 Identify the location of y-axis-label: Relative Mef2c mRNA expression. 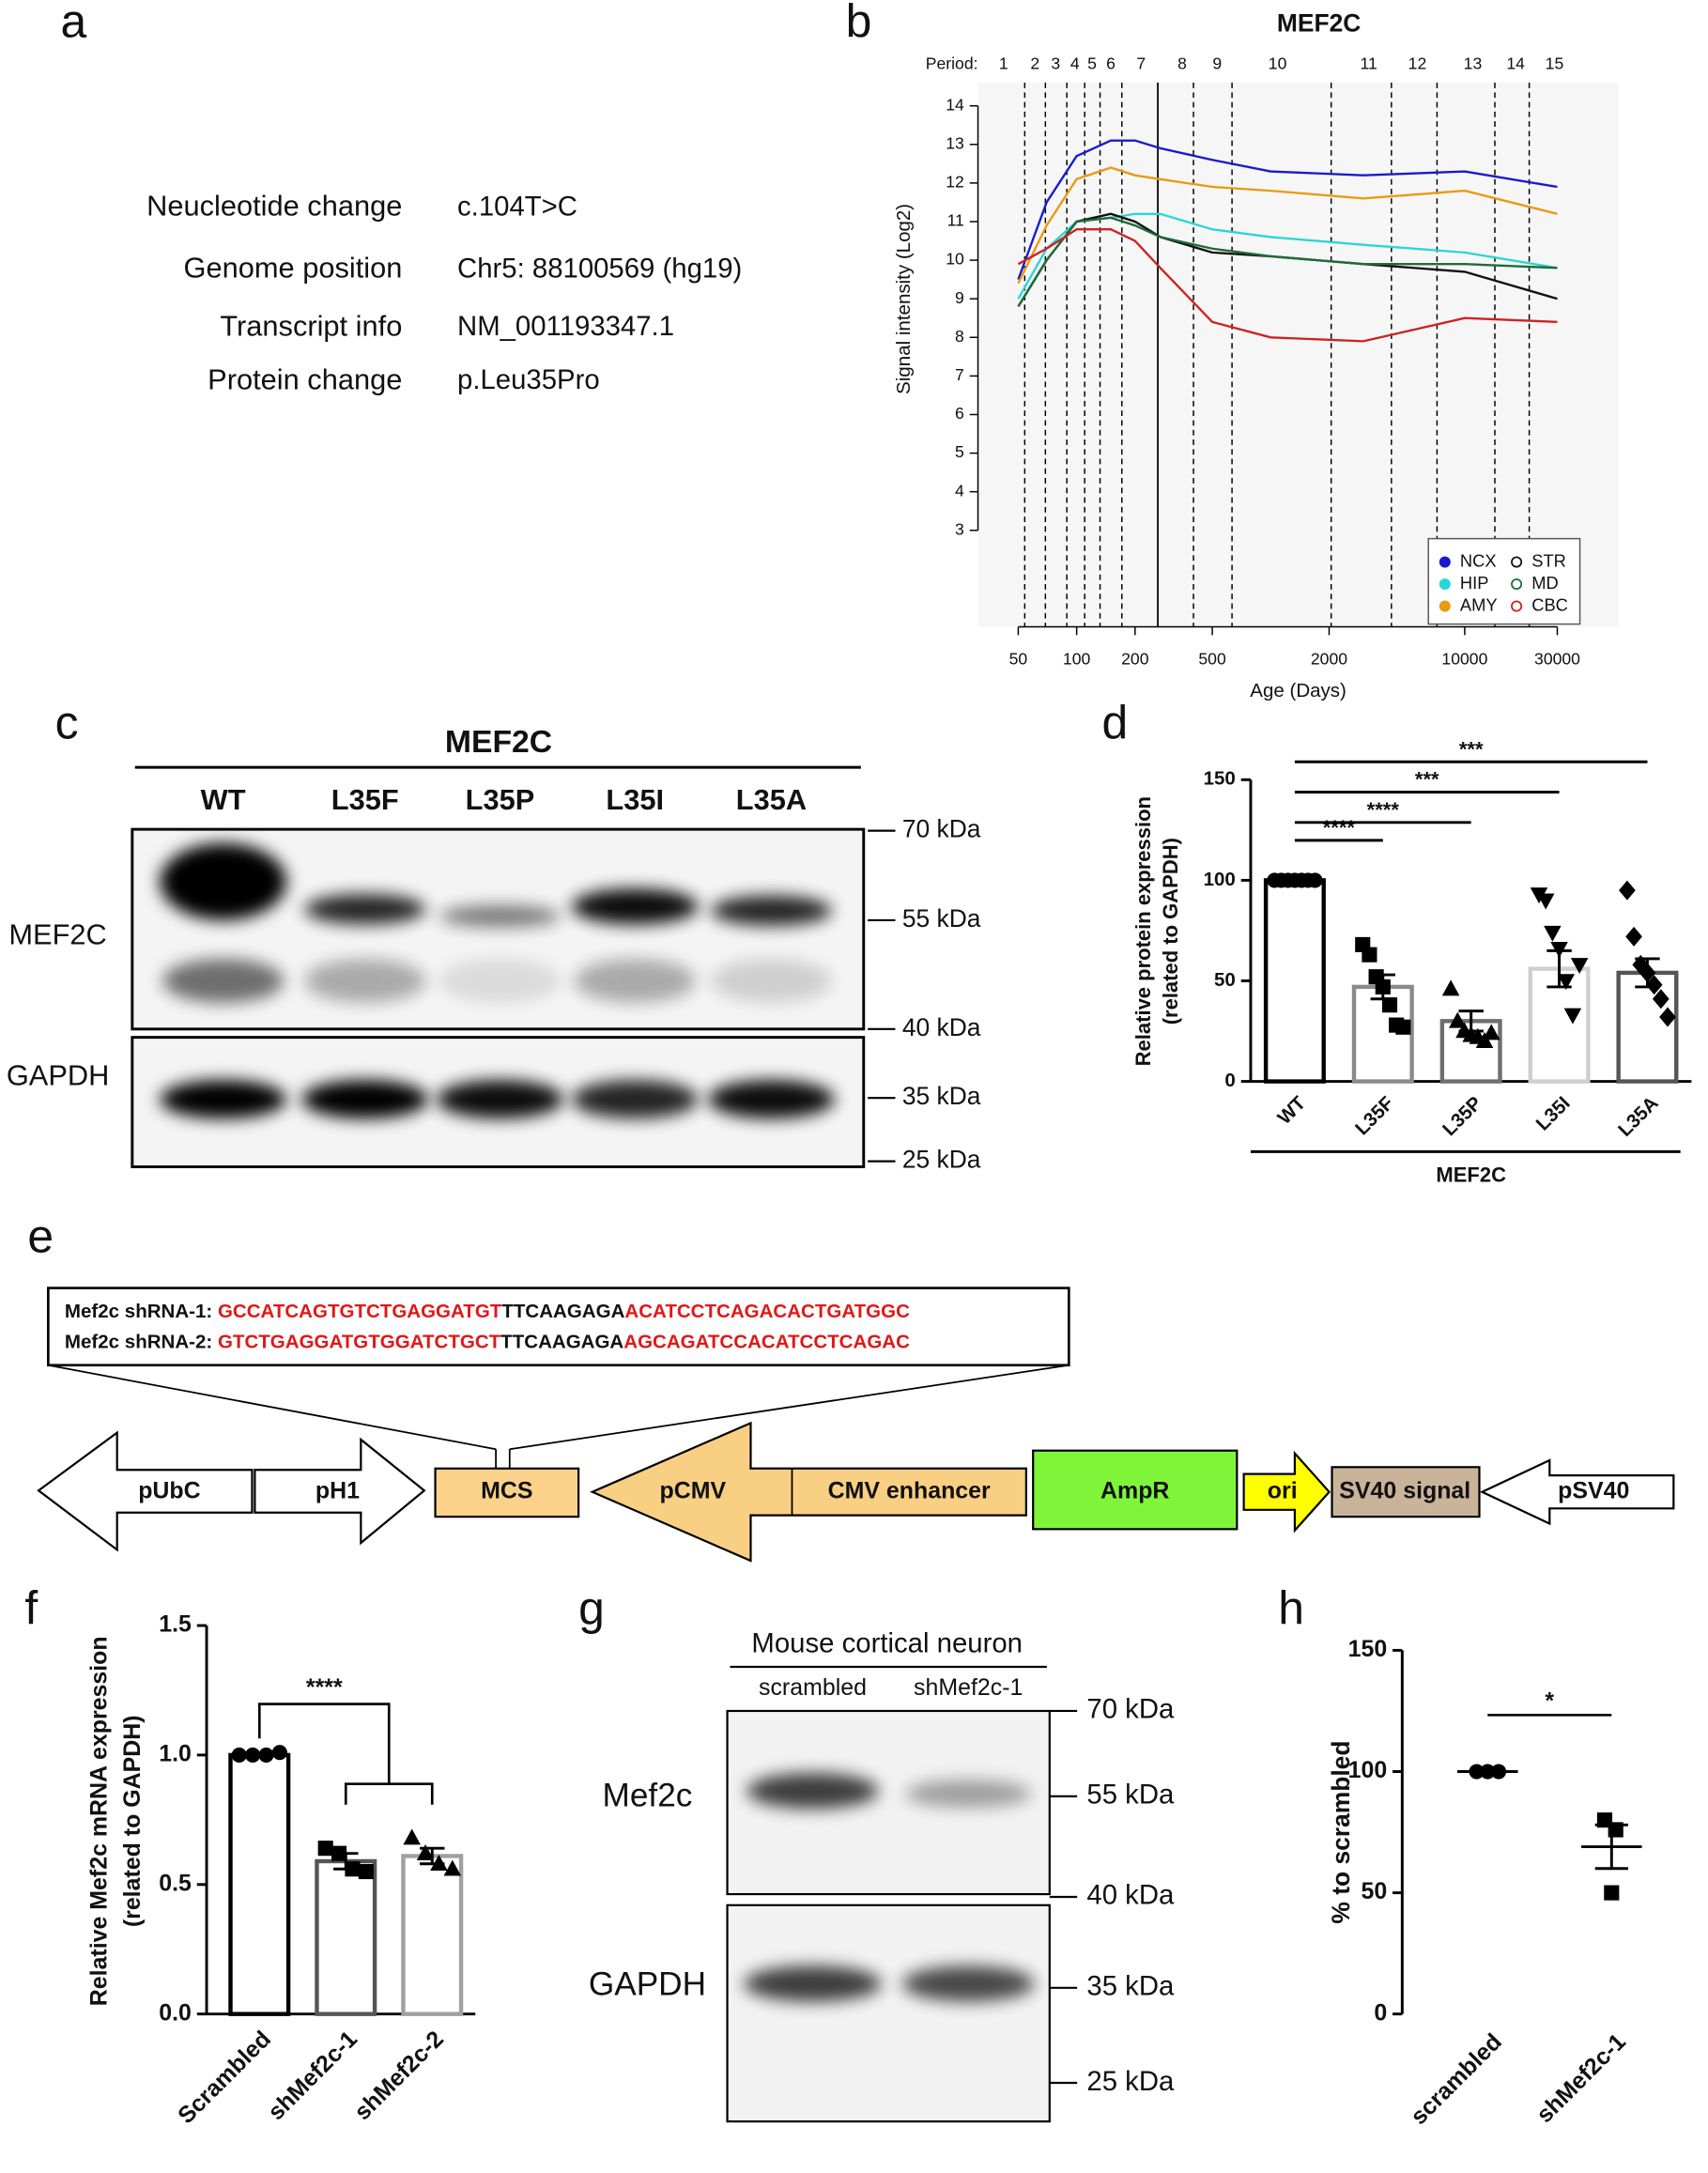
(99, 1821).